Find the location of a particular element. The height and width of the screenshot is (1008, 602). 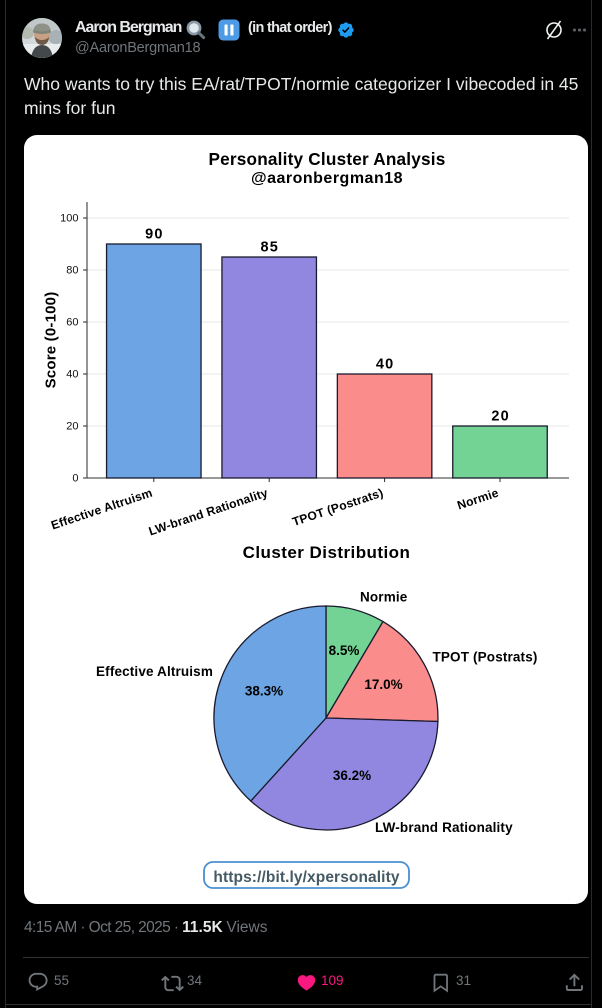

svg-text: LW-brand Rationality is located at coordinates (444, 827).